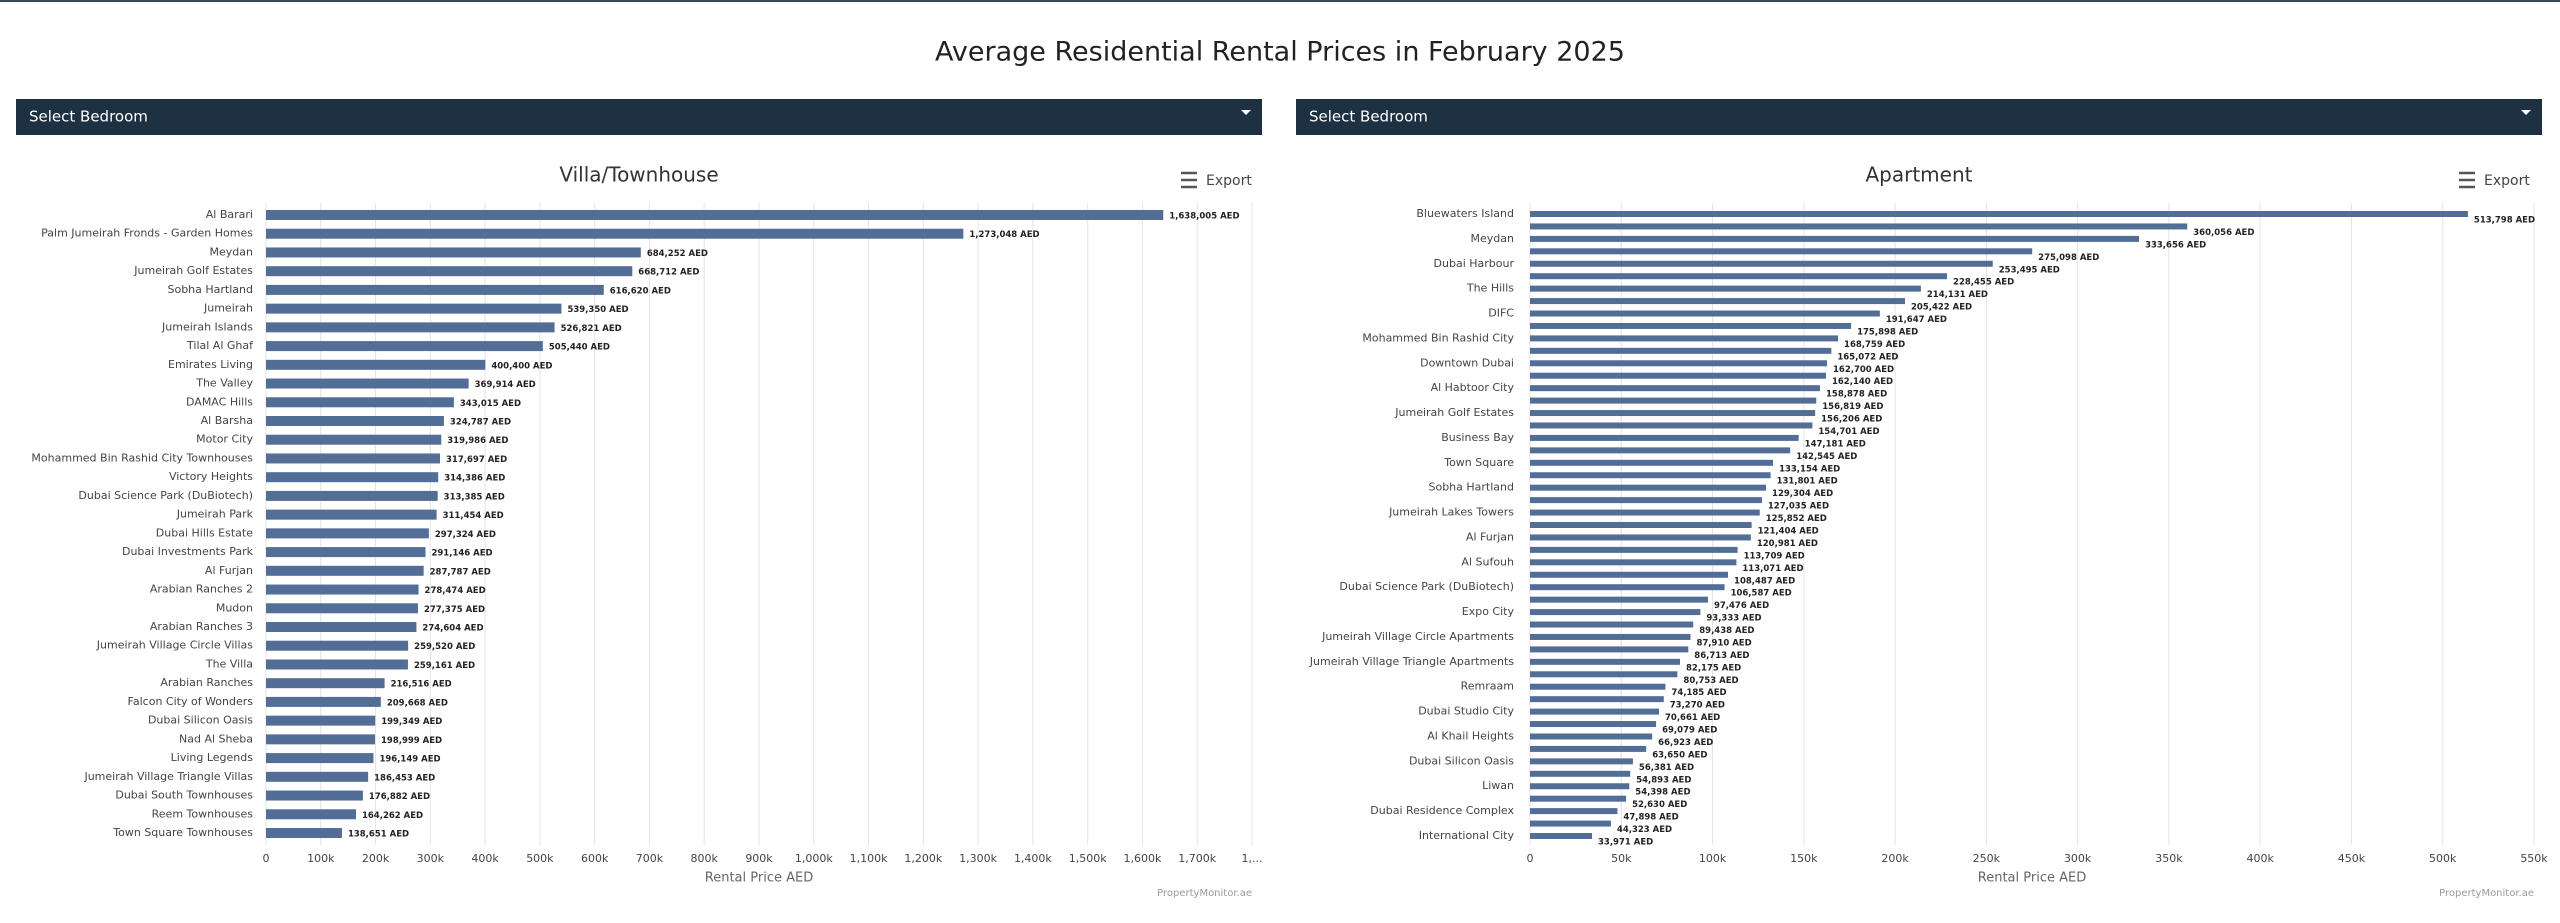 Image resolution: width=2560 pixels, height=923 pixels. Describe the element at coordinates (1772, 569) in the screenshot. I see `value-label: 113,071 AED` at that location.